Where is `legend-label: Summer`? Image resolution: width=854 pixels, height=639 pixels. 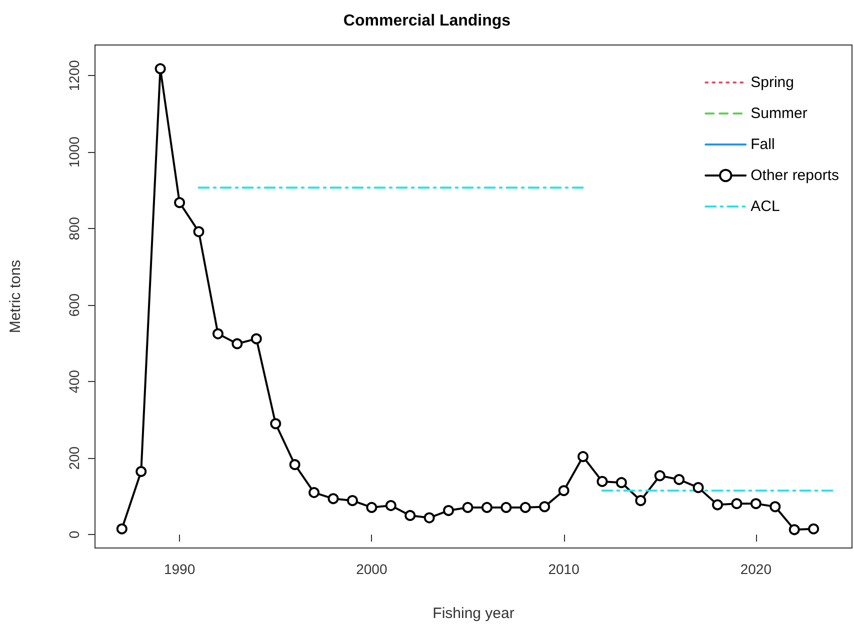
legend-label: Summer is located at coordinates (779, 113).